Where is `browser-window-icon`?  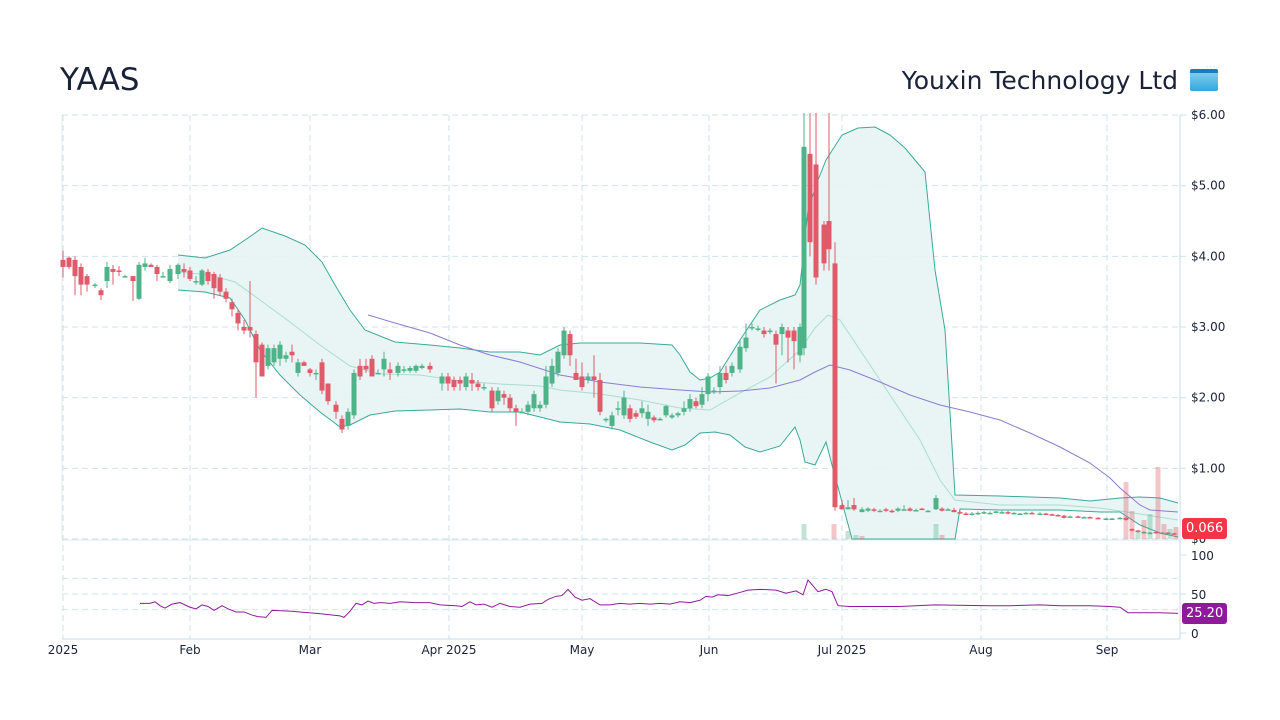 browser-window-icon is located at coordinates (1204, 77).